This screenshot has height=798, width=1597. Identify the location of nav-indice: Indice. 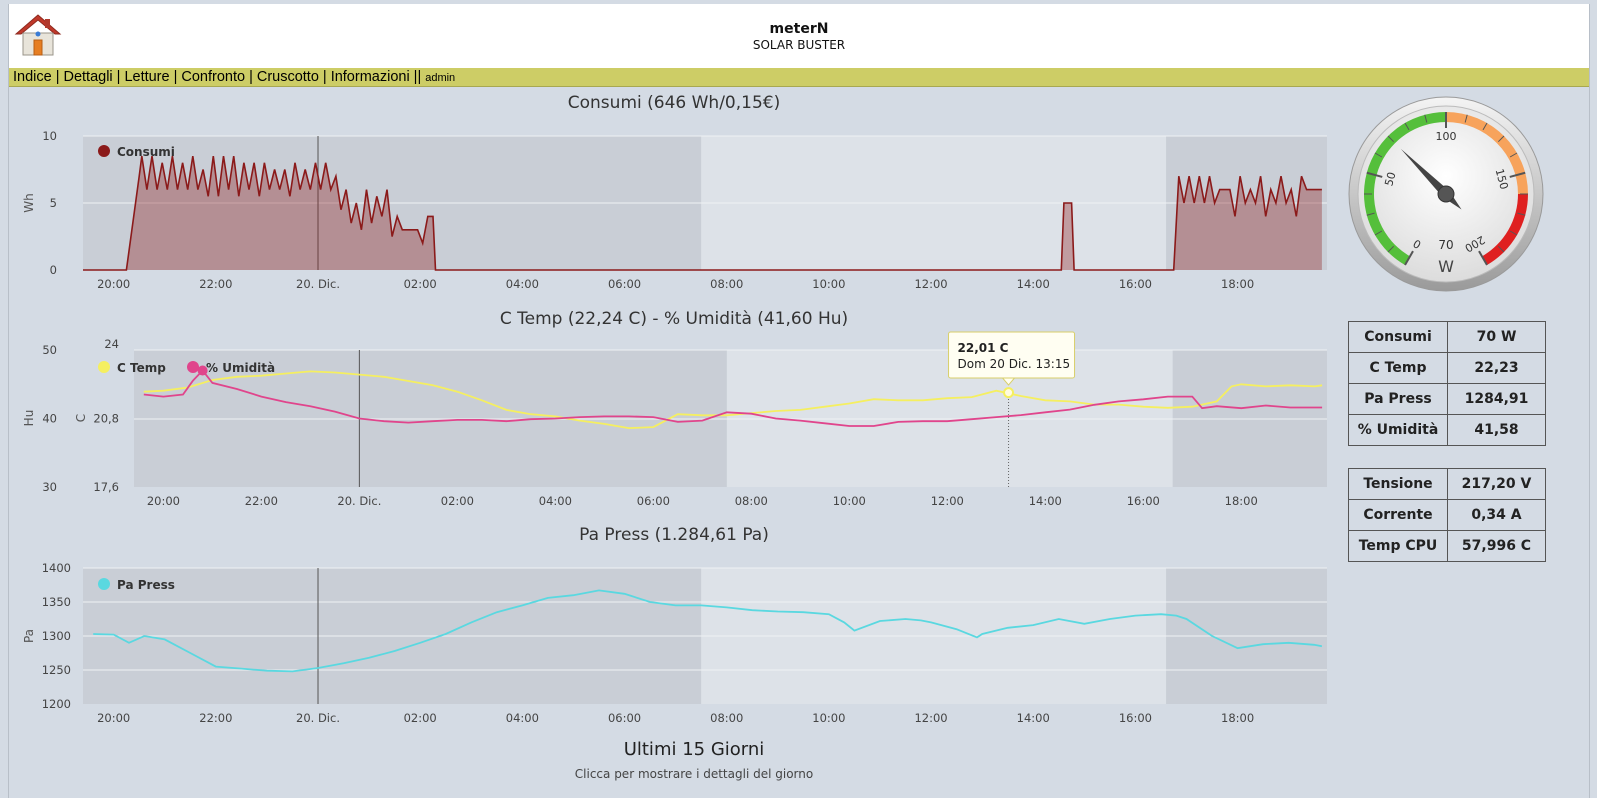
(32, 77).